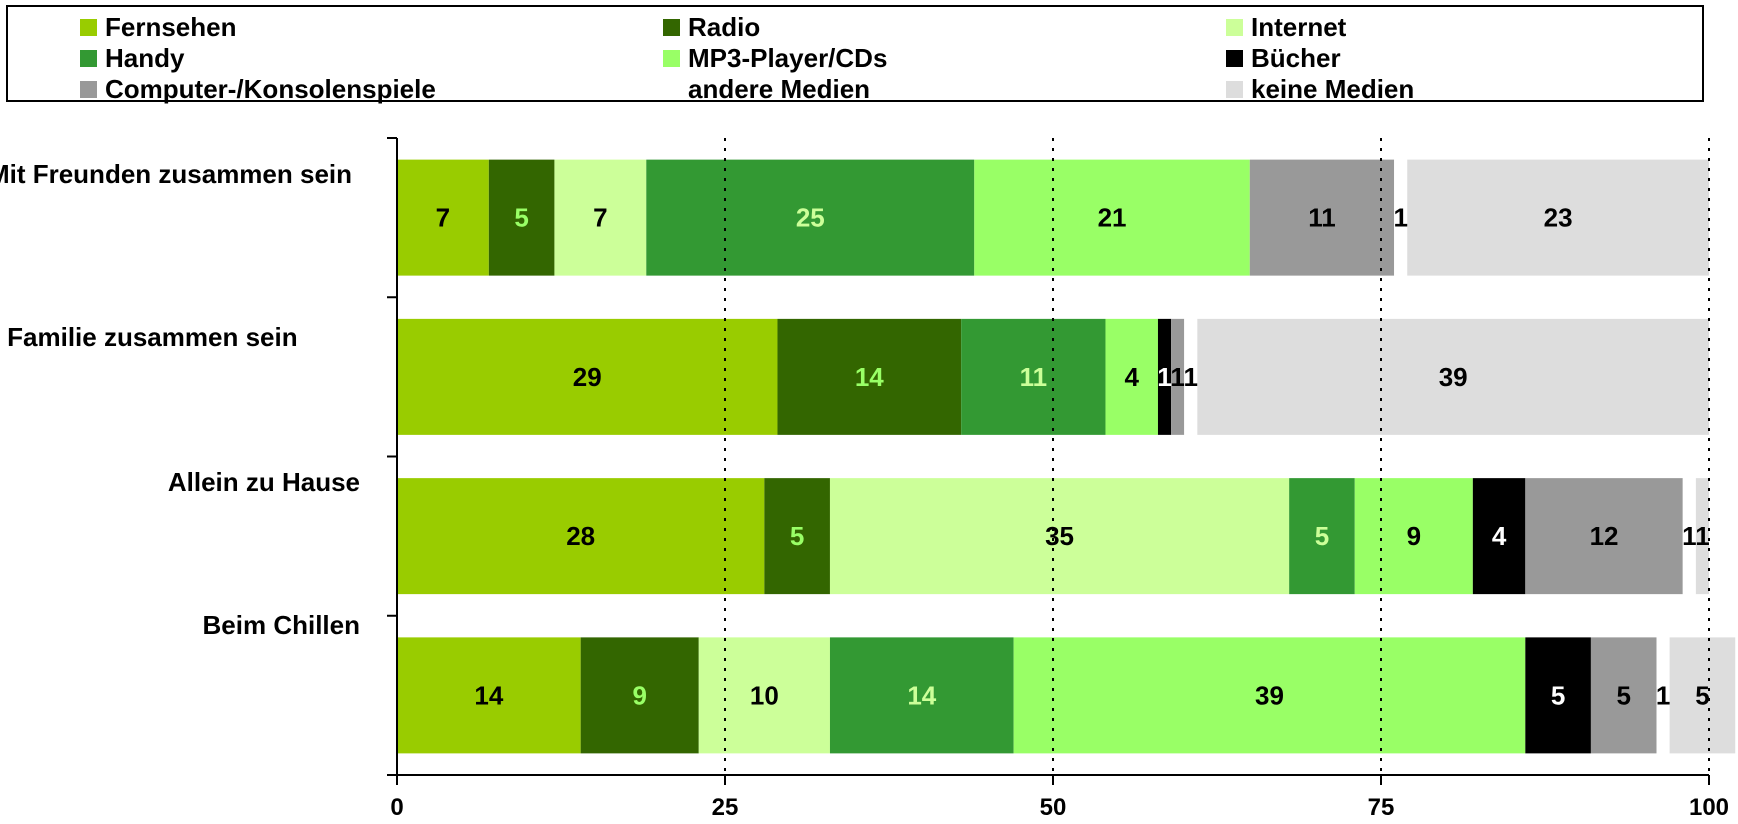 This screenshot has width=1738, height=824. I want to click on legend-label: Fernsehen, so click(171, 27).